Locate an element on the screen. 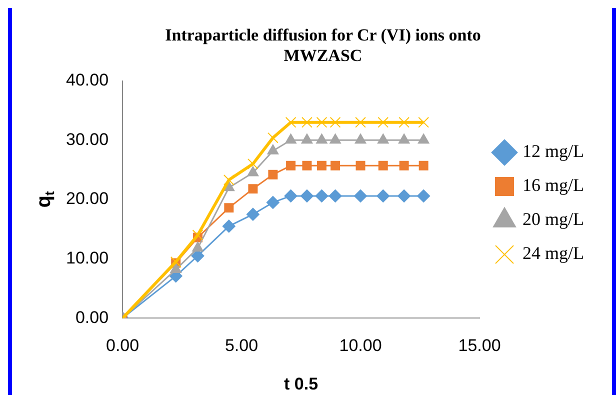  y-axis-title: qt is located at coordinates (45, 199).